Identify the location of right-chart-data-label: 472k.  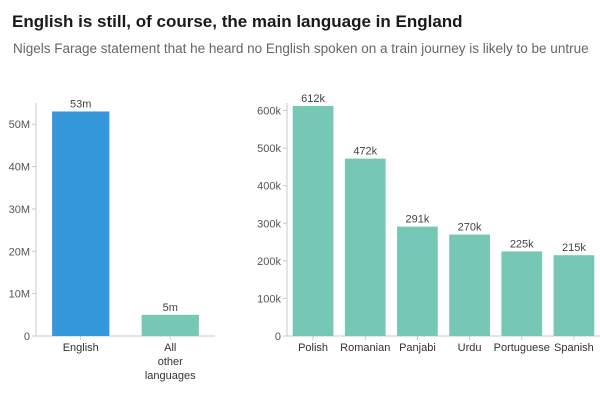
(365, 152).